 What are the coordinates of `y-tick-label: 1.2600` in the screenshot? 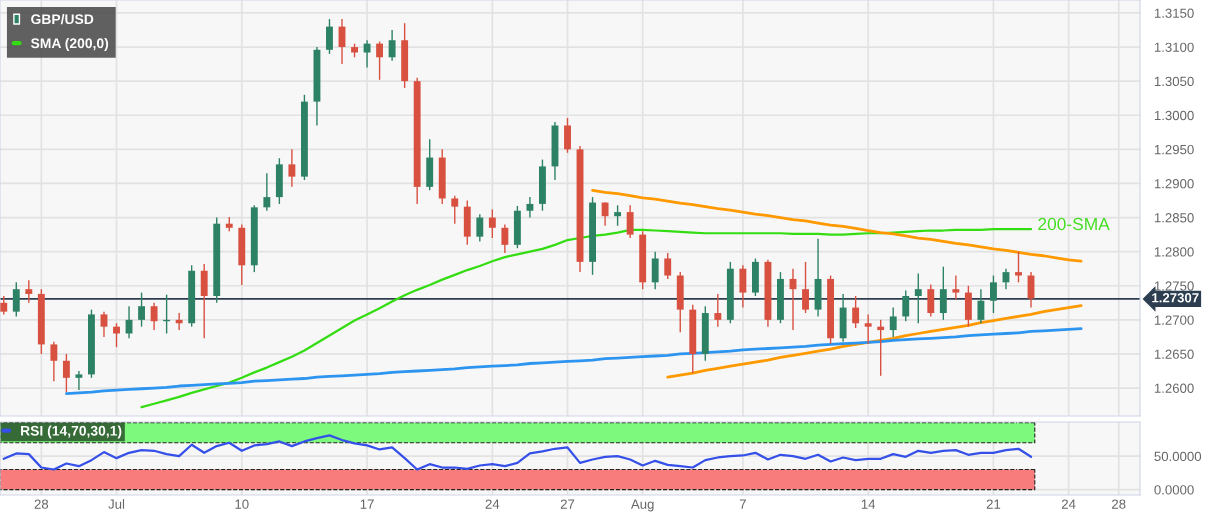 It's located at (1174, 388).